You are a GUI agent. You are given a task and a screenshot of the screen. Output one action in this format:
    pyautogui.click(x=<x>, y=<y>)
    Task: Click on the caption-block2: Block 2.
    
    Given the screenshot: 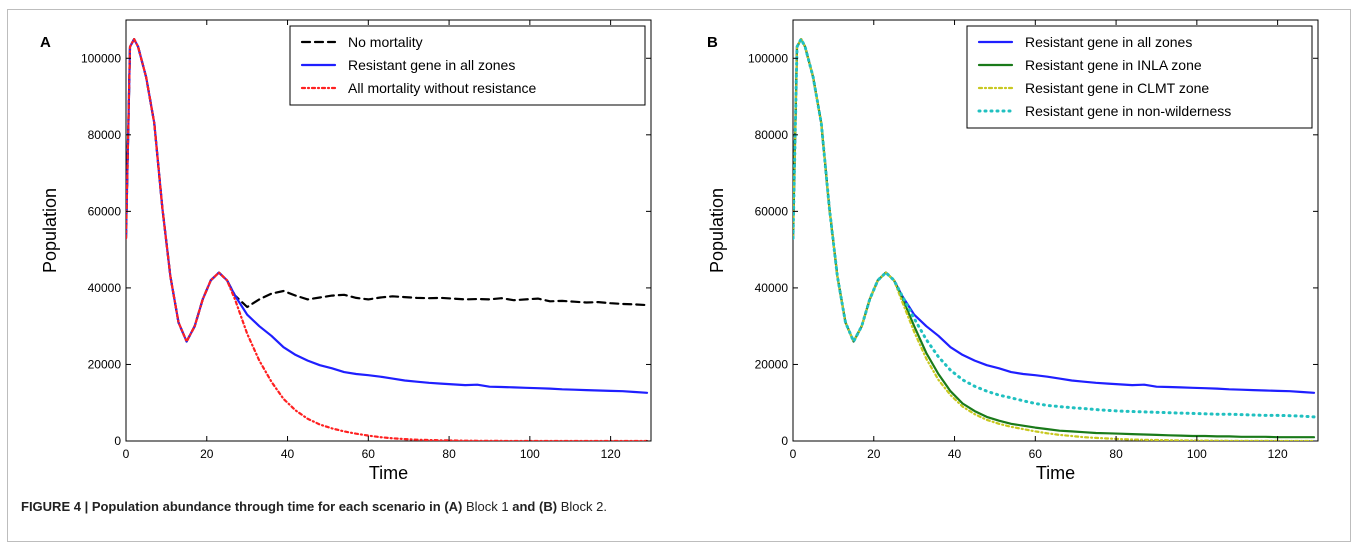 What is the action you would take?
    pyautogui.click(x=583, y=506)
    